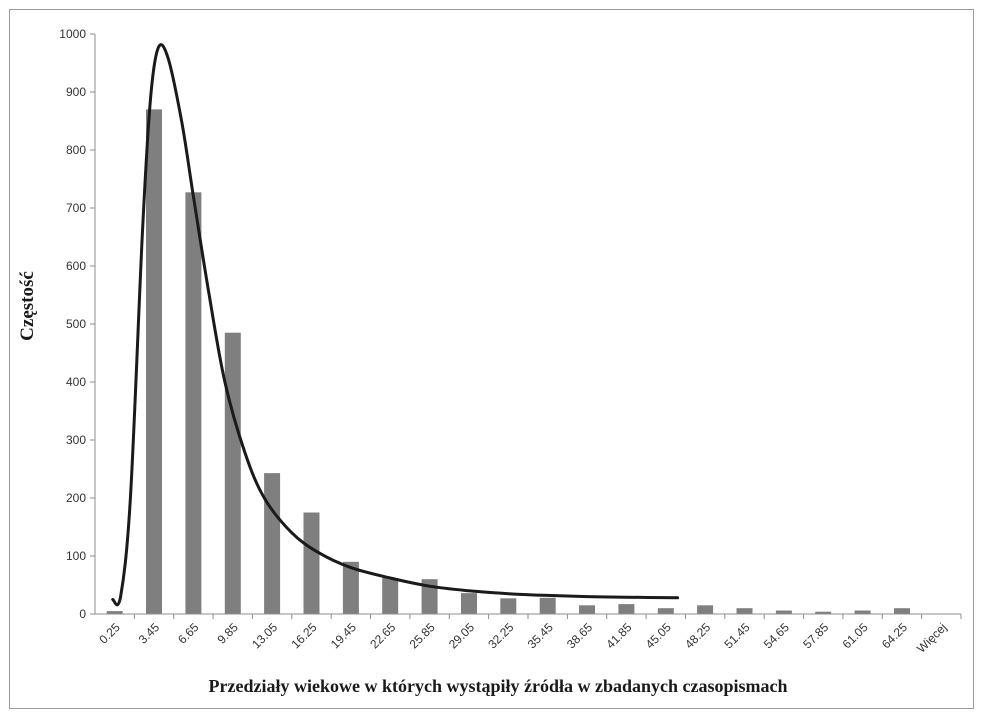 This screenshot has width=982, height=716. Describe the element at coordinates (76, 266) in the screenshot. I see `y-tick-label: 600` at that location.